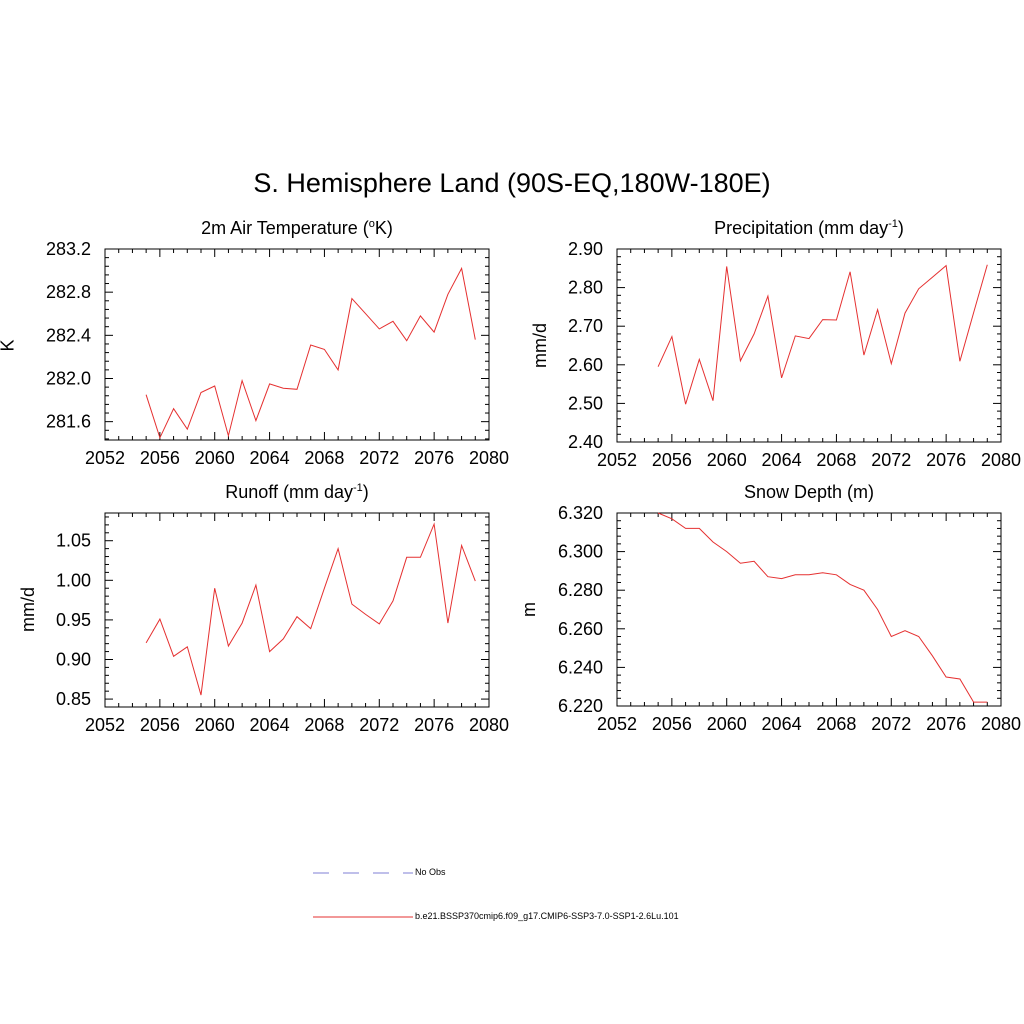 Image resolution: width=1024 pixels, height=1024 pixels. I want to click on y-tick-label: 6.320, so click(580, 513).